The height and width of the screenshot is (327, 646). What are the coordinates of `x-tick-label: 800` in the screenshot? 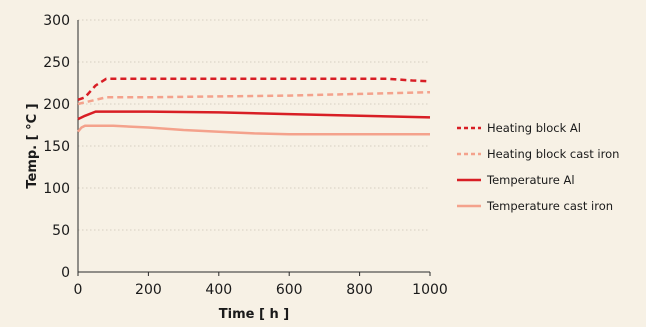 It's located at (359, 290).